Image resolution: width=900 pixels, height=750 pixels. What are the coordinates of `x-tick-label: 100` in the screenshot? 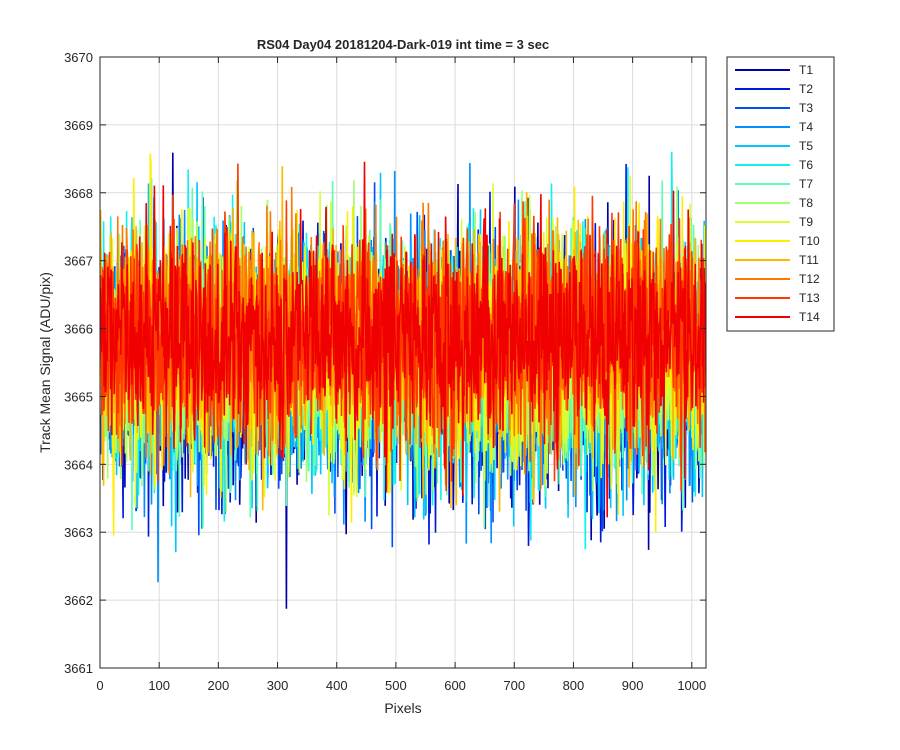 It's located at (159, 685).